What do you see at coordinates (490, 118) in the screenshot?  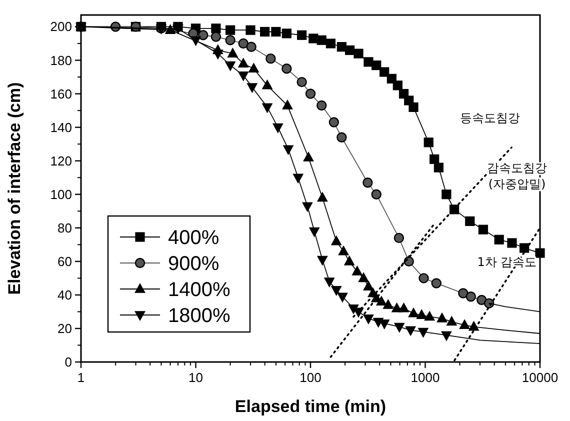 I see `annotation: 등속도침강` at bounding box center [490, 118].